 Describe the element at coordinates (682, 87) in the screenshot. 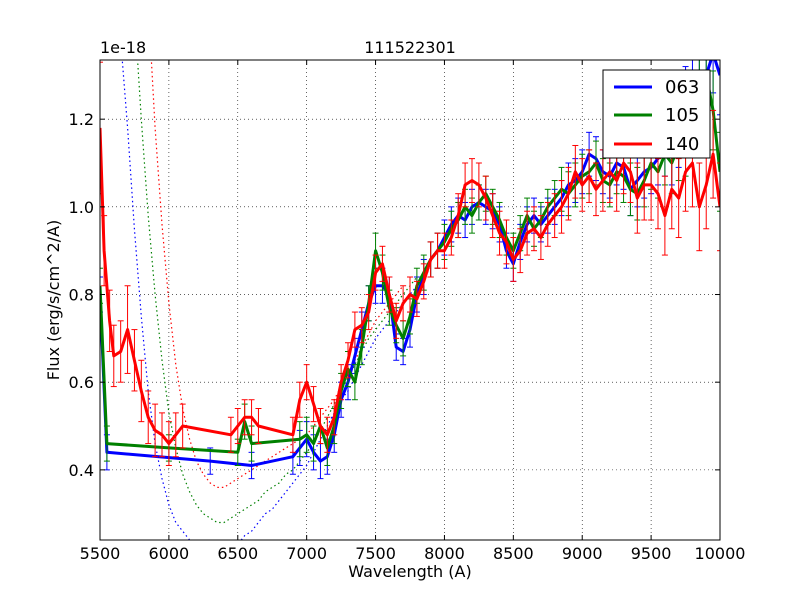

I see `legend-label-063: 063` at that location.